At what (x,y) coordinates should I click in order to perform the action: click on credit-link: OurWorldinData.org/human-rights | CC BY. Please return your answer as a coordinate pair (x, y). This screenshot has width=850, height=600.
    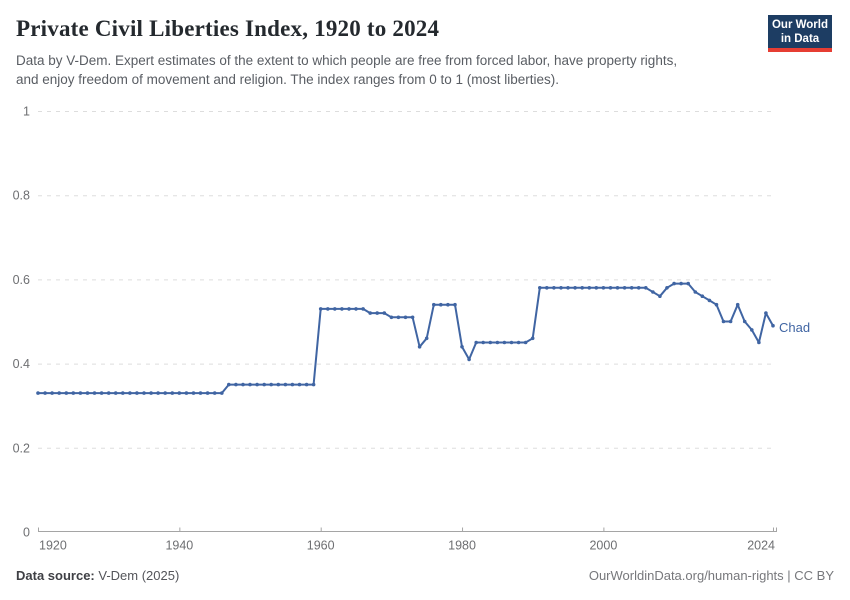
    Looking at the image, I should click on (711, 575).